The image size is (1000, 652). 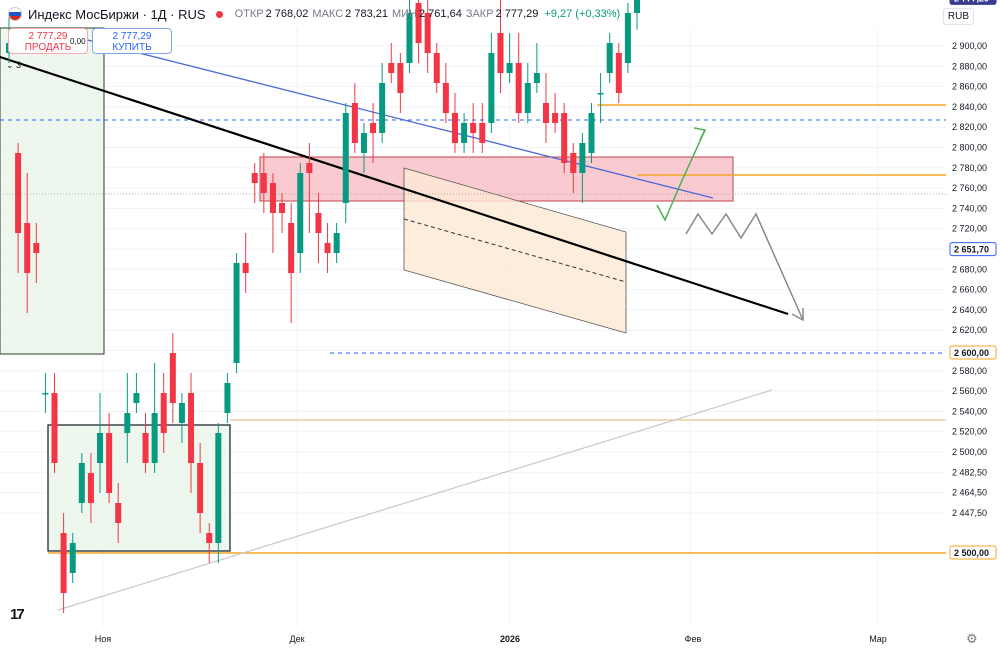 What do you see at coordinates (249, 14) in the screenshot?
I see `open-label: ОТКР` at bounding box center [249, 14].